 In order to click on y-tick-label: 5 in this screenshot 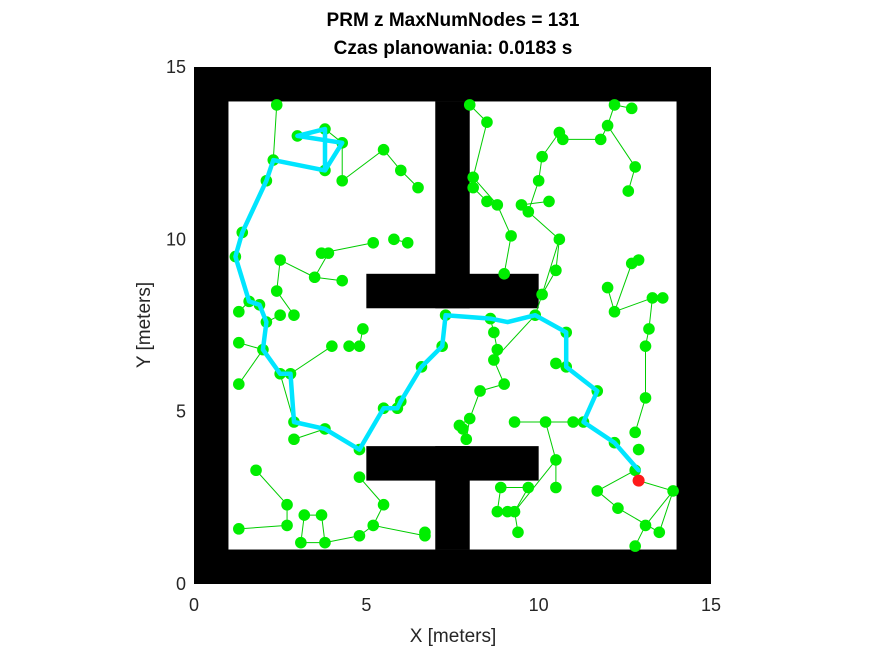, I will do `click(181, 412)`.